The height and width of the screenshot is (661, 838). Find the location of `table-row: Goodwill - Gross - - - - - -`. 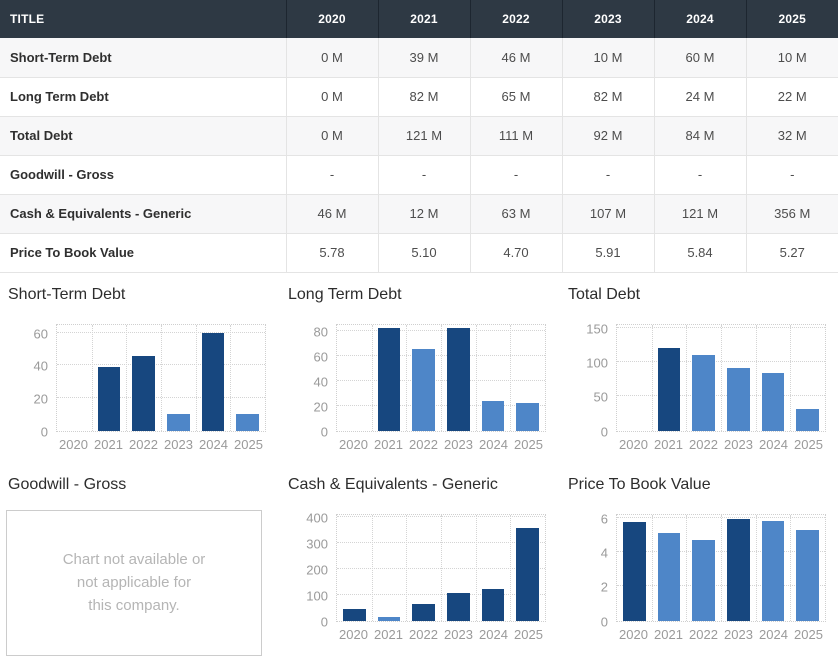

table-row: Goodwill - Gross - - - - - - is located at coordinates (419, 174).